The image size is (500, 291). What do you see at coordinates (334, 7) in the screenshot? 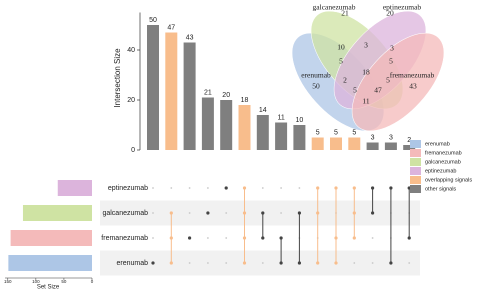
I see `venn-set-label: galcanezumab` at bounding box center [334, 7].